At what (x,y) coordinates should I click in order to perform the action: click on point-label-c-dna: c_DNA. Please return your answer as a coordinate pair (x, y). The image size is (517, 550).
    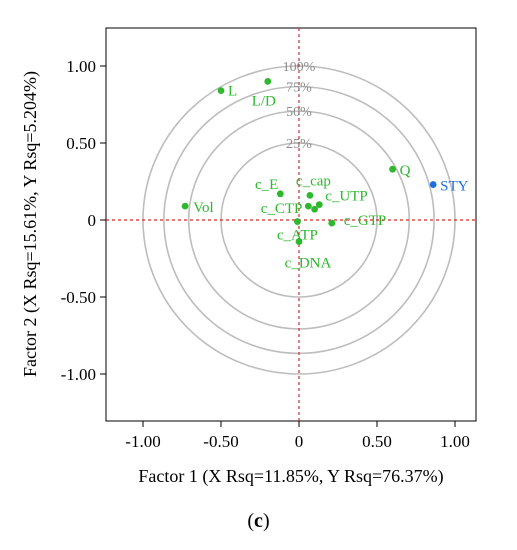
    Looking at the image, I should click on (308, 264).